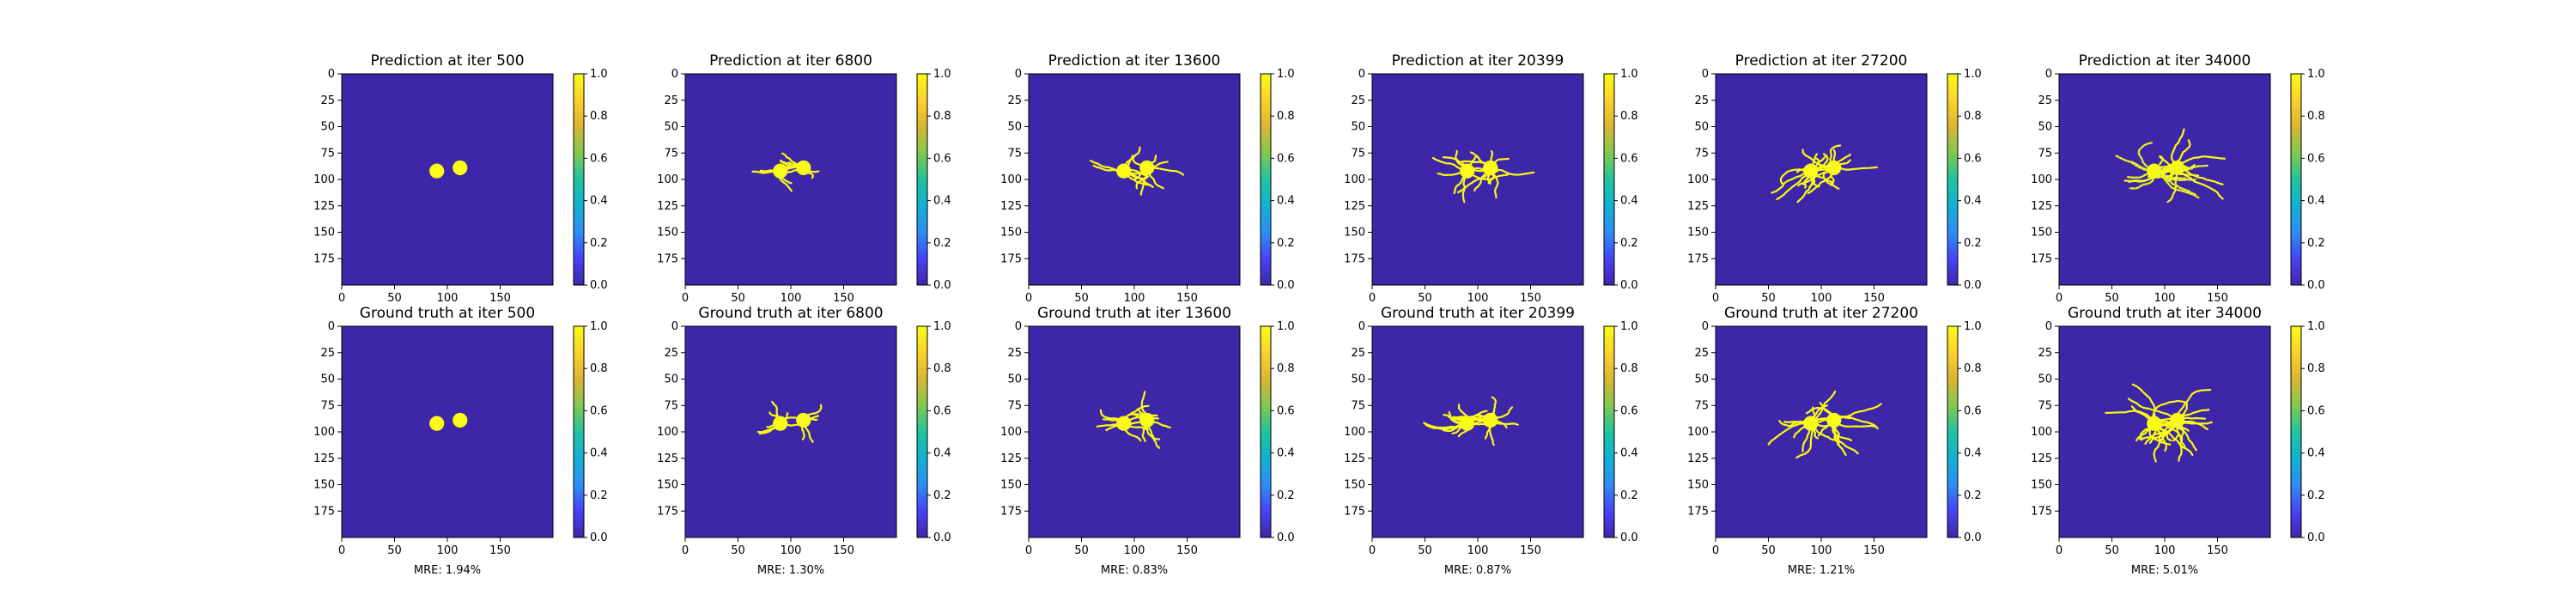 This screenshot has height=601, width=2576. What do you see at coordinates (1609, 432) in the screenshot?
I see `colorbar` at bounding box center [1609, 432].